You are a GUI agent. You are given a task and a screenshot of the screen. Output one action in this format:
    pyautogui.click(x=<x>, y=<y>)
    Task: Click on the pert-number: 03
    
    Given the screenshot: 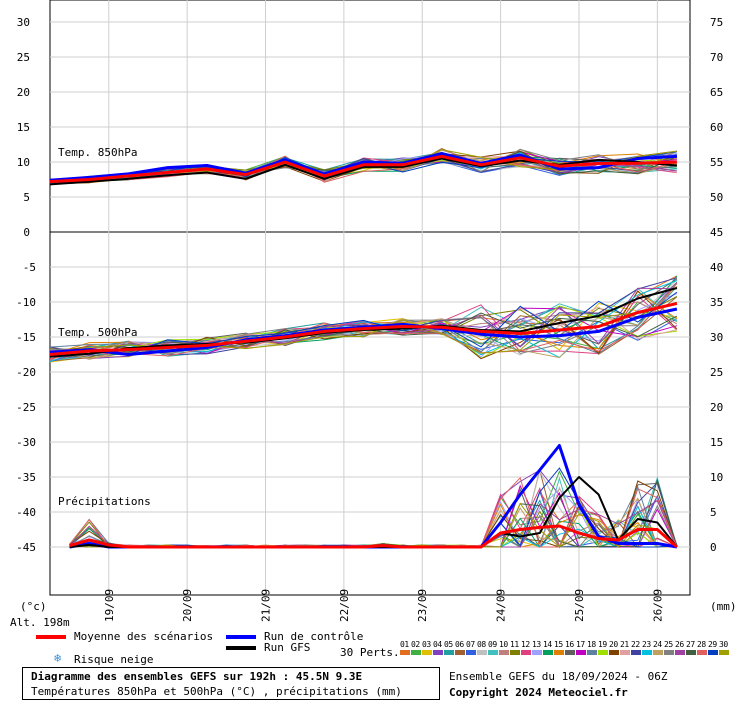 What is the action you would take?
    pyautogui.click(x=426, y=644)
    